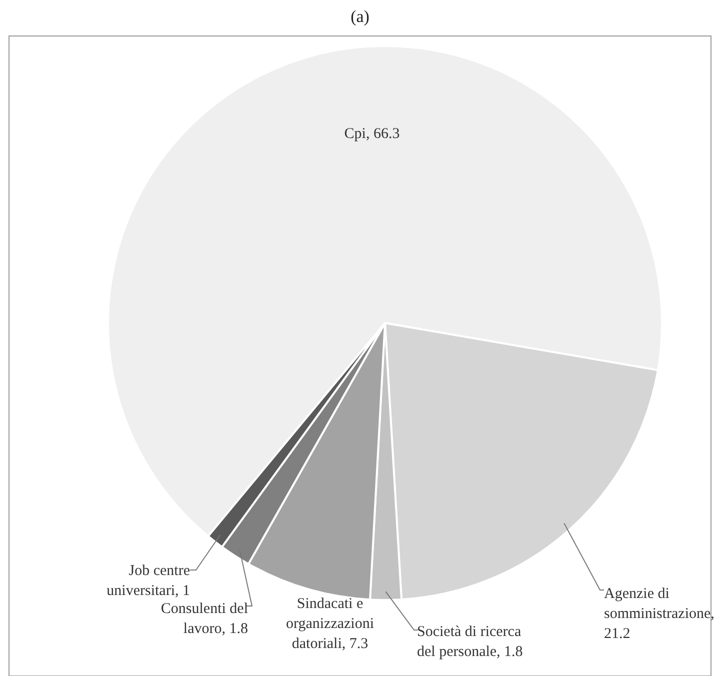 This screenshot has height=676, width=720. I want to click on slice-label: Agenzie di somministrazione, 21.2, so click(659, 614).